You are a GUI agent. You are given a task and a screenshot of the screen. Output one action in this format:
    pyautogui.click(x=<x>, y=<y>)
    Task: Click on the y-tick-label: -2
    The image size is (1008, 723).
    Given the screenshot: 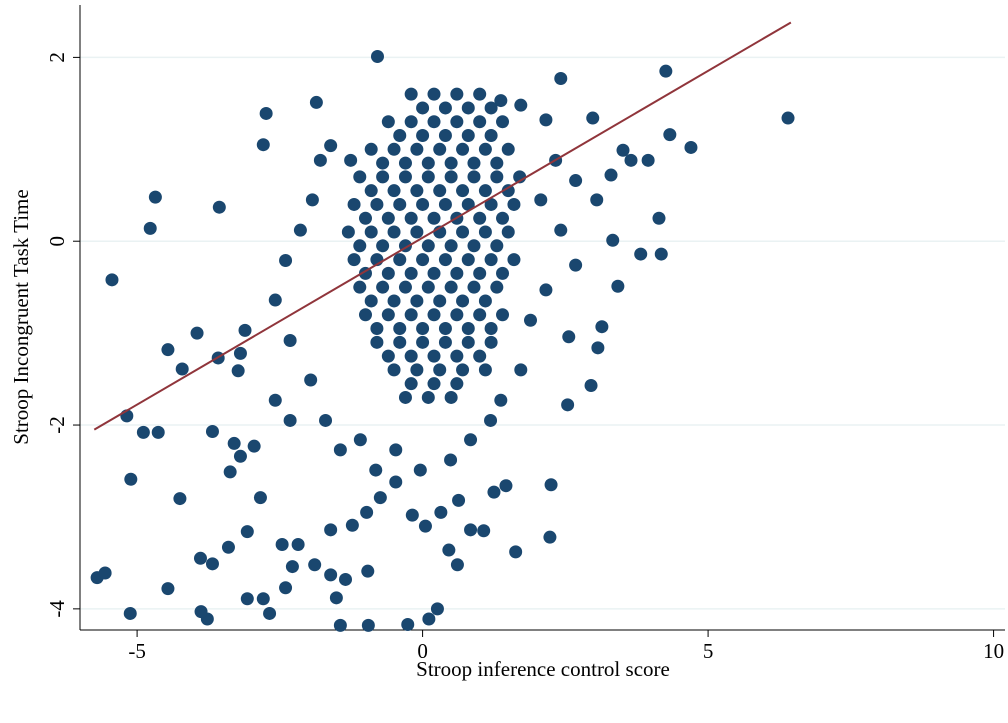 What is the action you would take?
    pyautogui.click(x=57, y=425)
    